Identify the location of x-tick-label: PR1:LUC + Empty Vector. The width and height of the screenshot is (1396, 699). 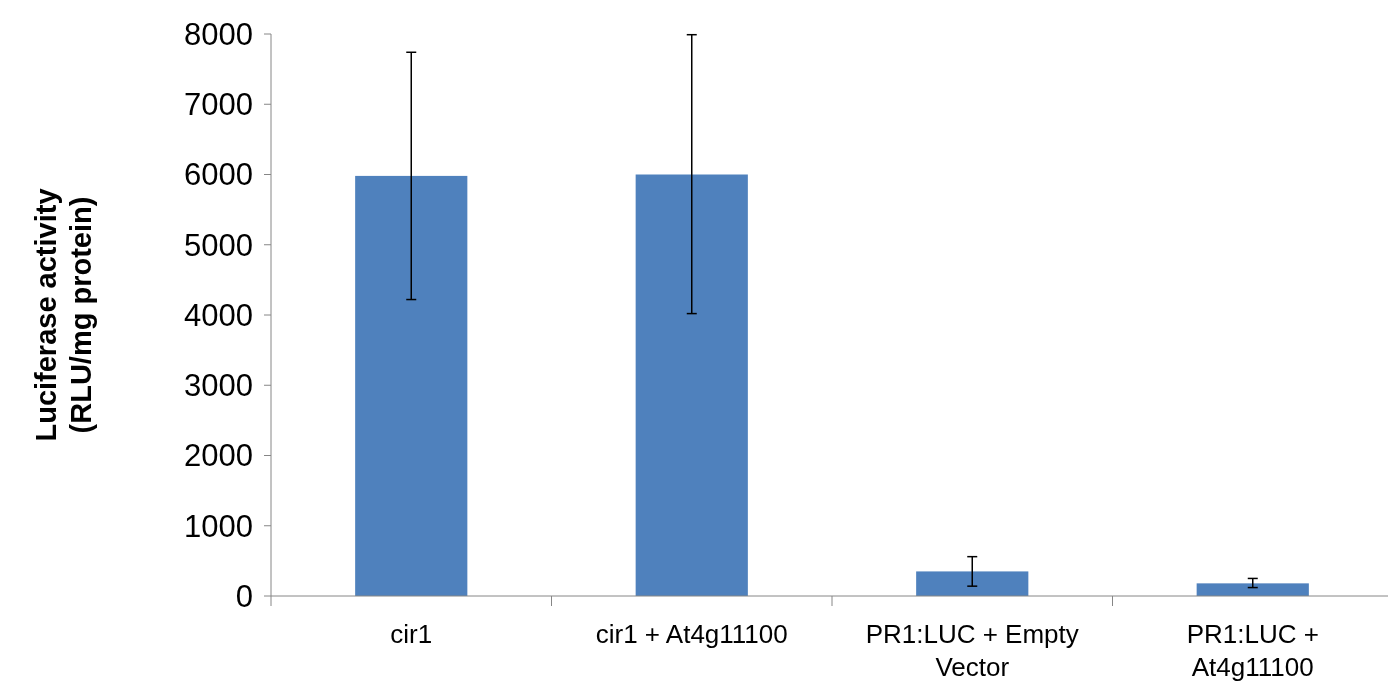
(972, 650).